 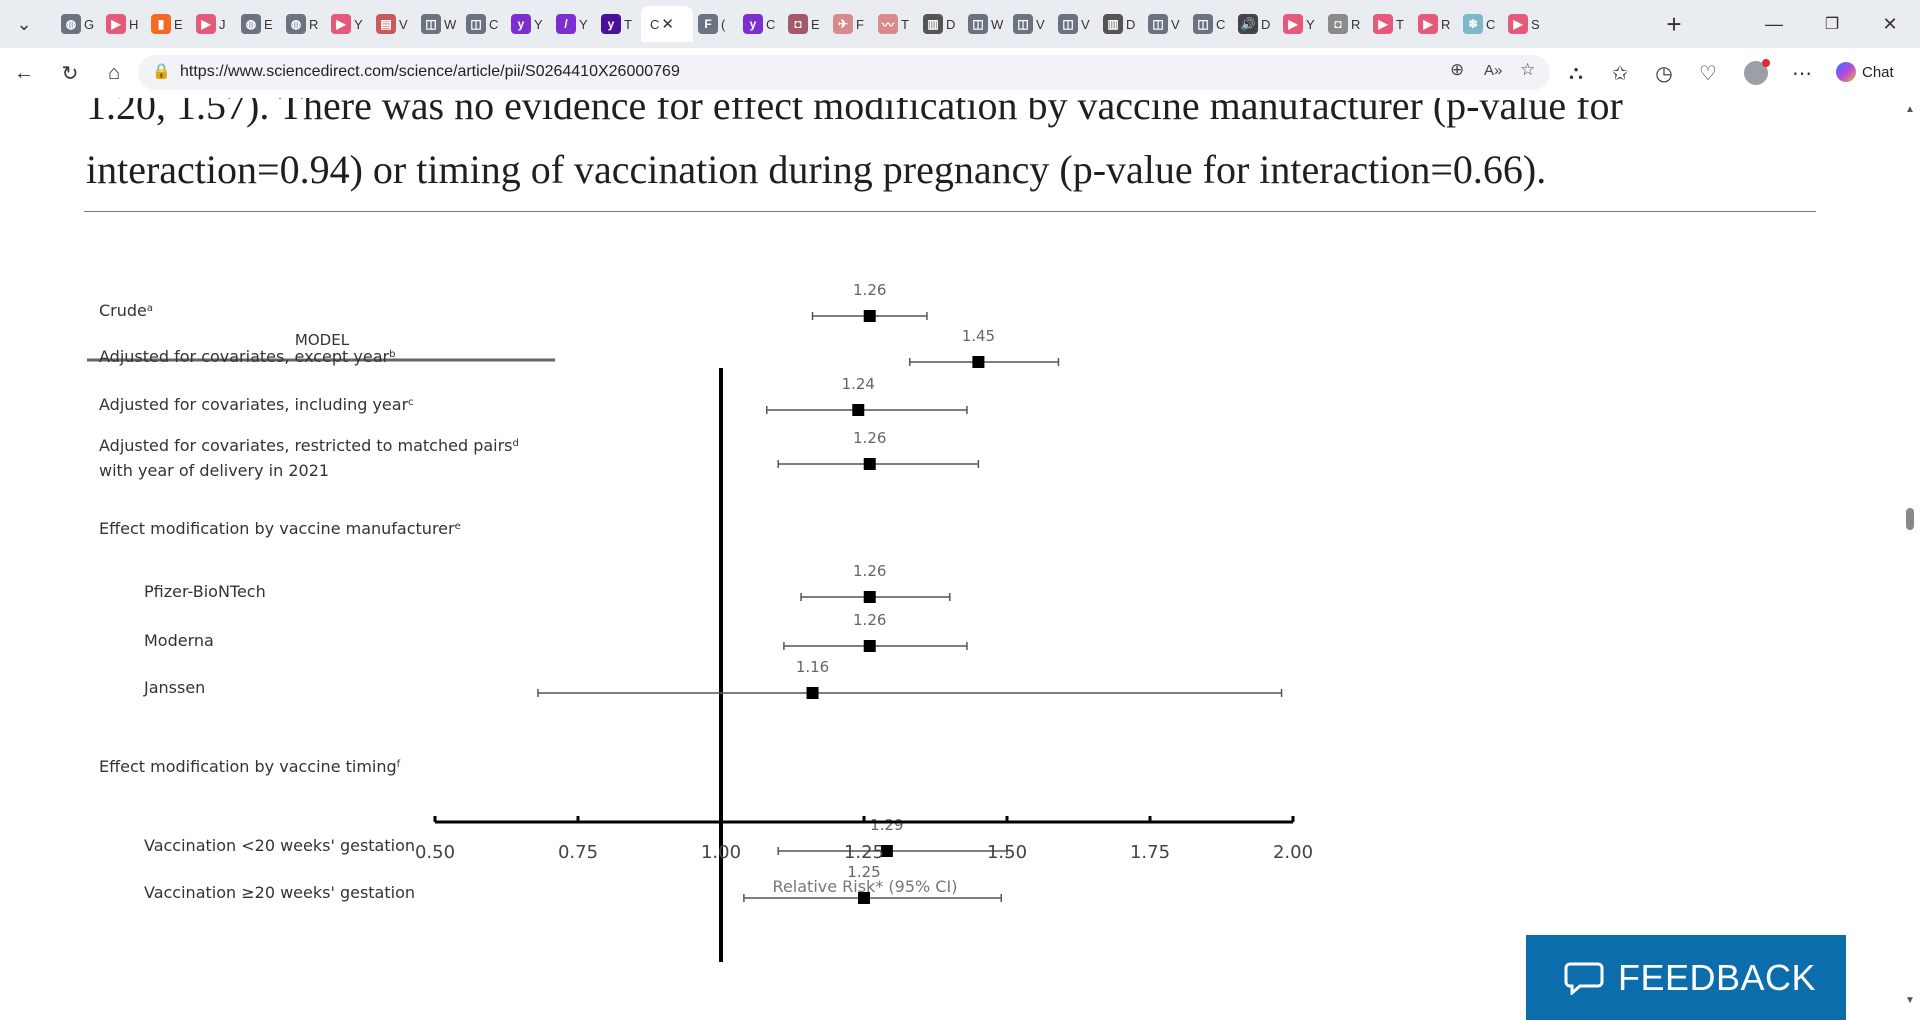 What do you see at coordinates (1535, 24) in the screenshot?
I see `tab-title: S` at bounding box center [1535, 24].